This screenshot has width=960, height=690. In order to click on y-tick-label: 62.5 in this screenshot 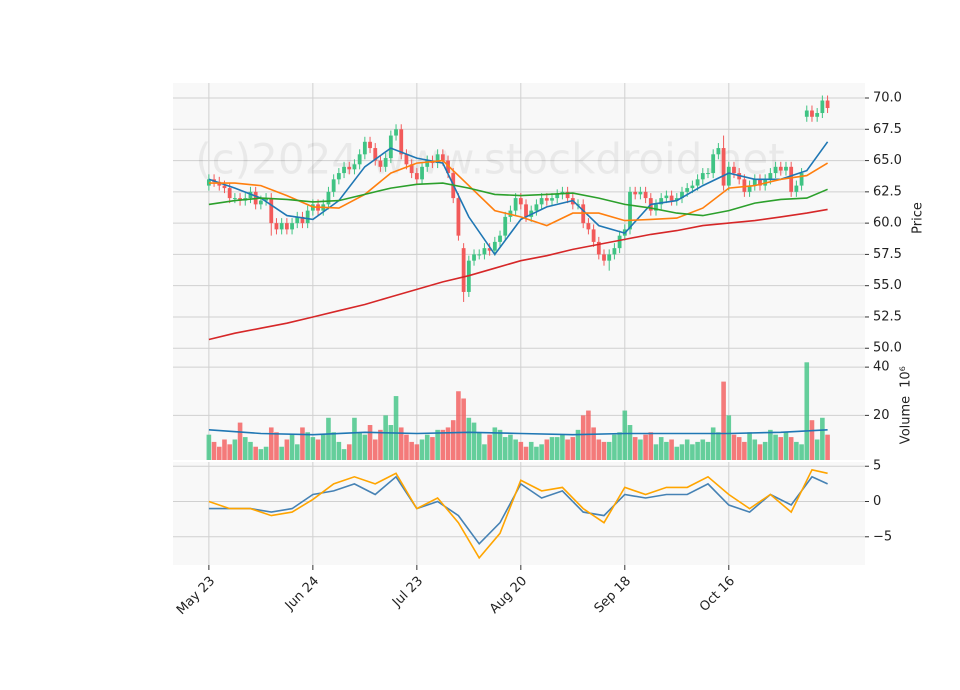, I will do `click(887, 191)`.